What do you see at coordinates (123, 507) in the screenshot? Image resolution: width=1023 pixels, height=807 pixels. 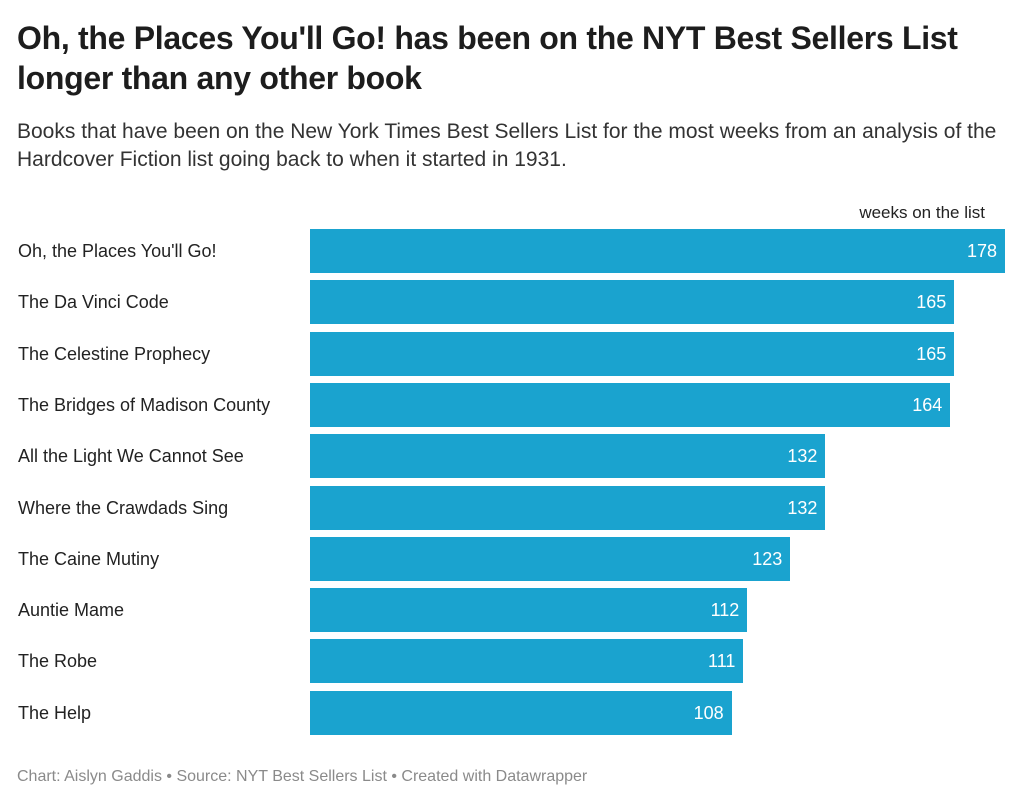 I see `category-label: Where the Crawdads Sing` at bounding box center [123, 507].